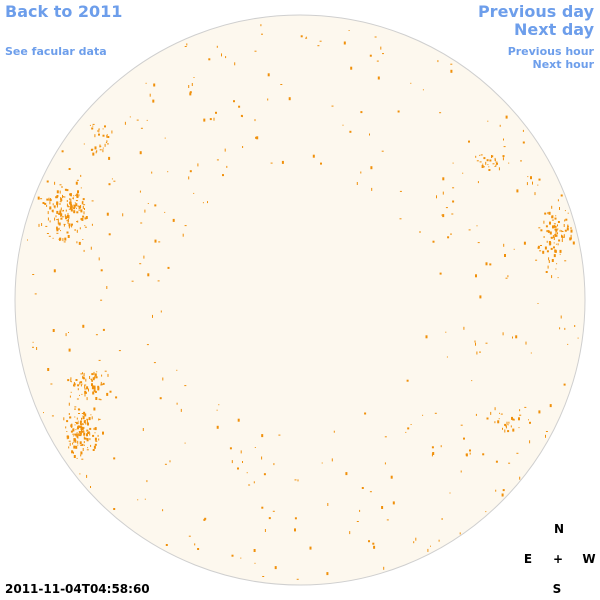 The image size is (600, 600). What do you see at coordinates (554, 29) in the screenshot?
I see `next-day-link: Next day` at bounding box center [554, 29].